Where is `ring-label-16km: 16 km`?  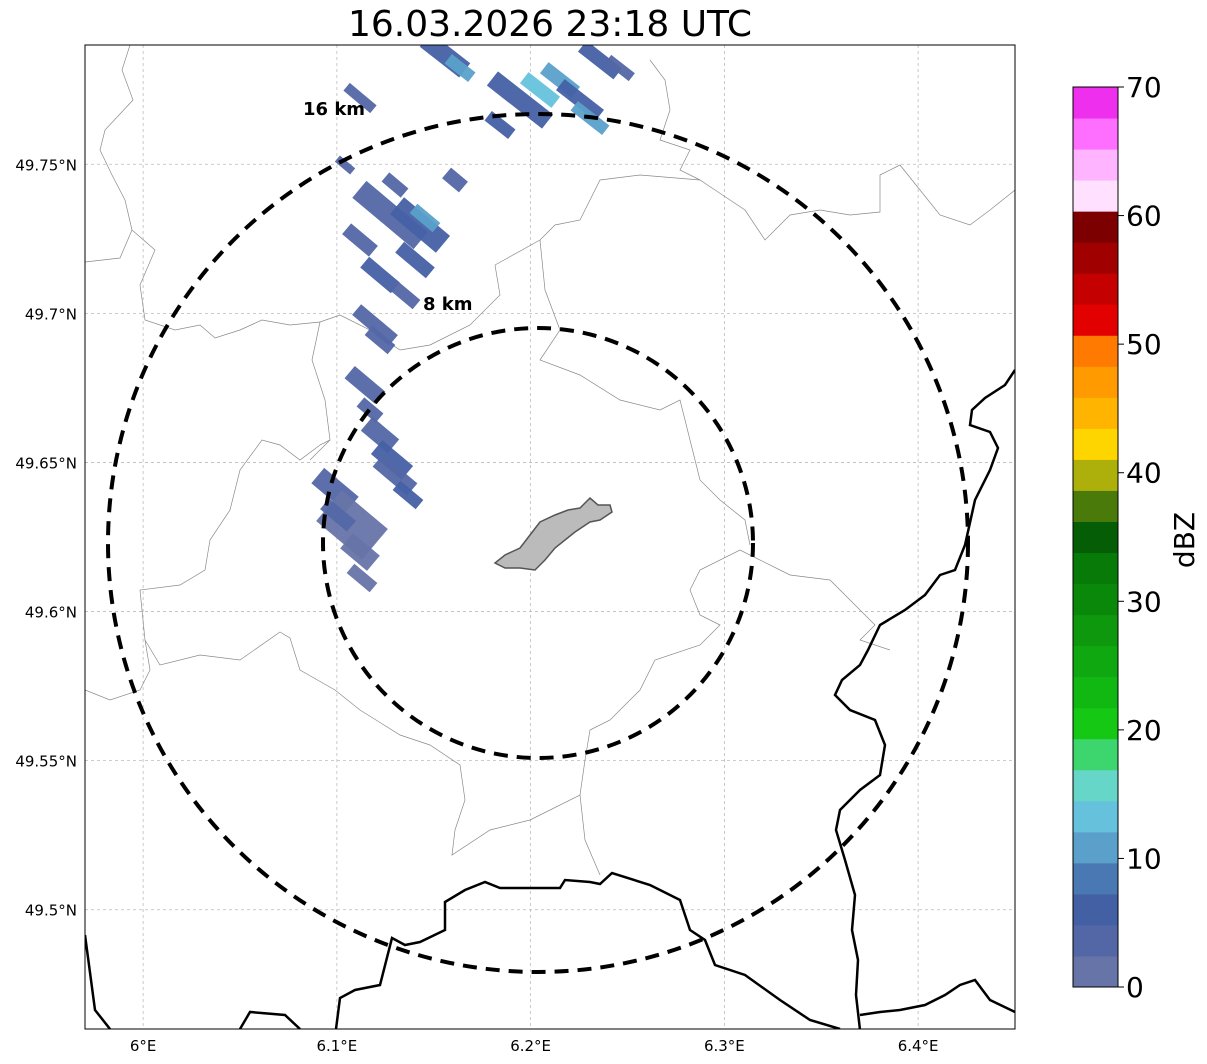
ring-label-16km: 16 km is located at coordinates (334, 109).